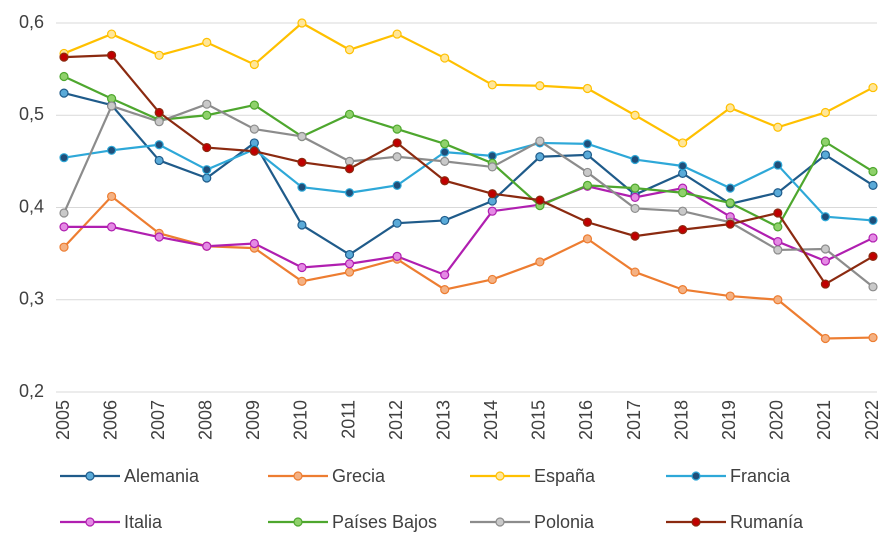 The width and height of the screenshot is (882, 536). Describe the element at coordinates (31, 391) in the screenshot. I see `y-tick-label: 0,2` at that location.